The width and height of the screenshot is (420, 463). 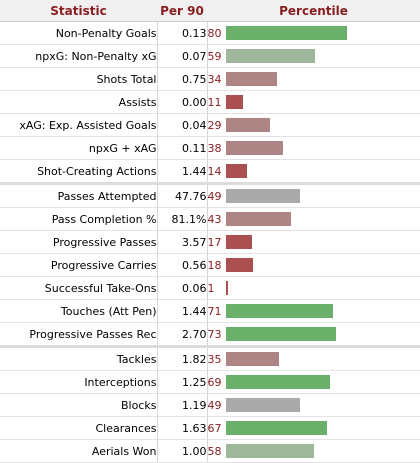 I want to click on table-row: Pass Completion % 81.1% 43, so click(x=210, y=219).